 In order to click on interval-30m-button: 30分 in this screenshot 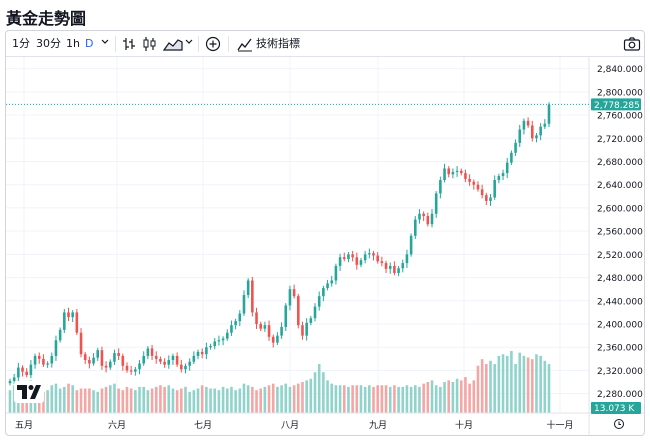, I will do `click(48, 43)`.